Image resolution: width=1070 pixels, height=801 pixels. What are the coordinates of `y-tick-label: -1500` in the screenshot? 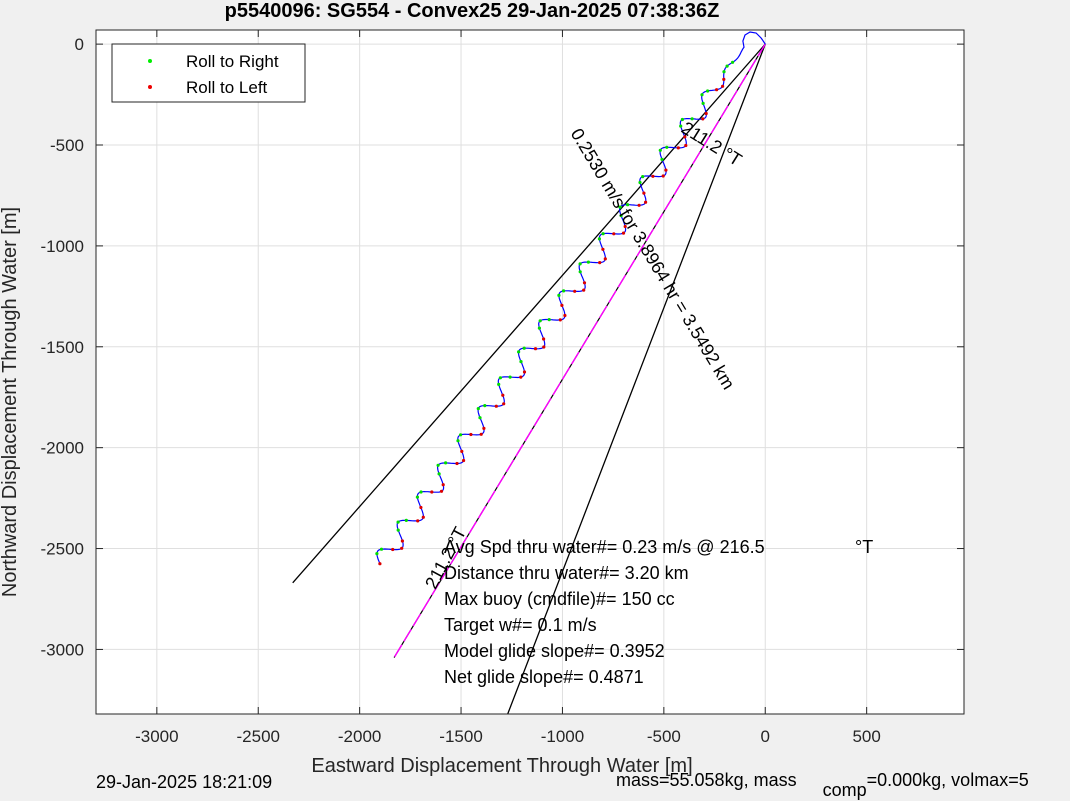 It's located at (62, 347).